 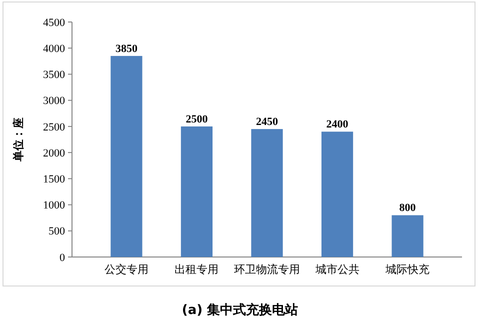 I want to click on y-tick-label: 0, so click(x=63, y=258).